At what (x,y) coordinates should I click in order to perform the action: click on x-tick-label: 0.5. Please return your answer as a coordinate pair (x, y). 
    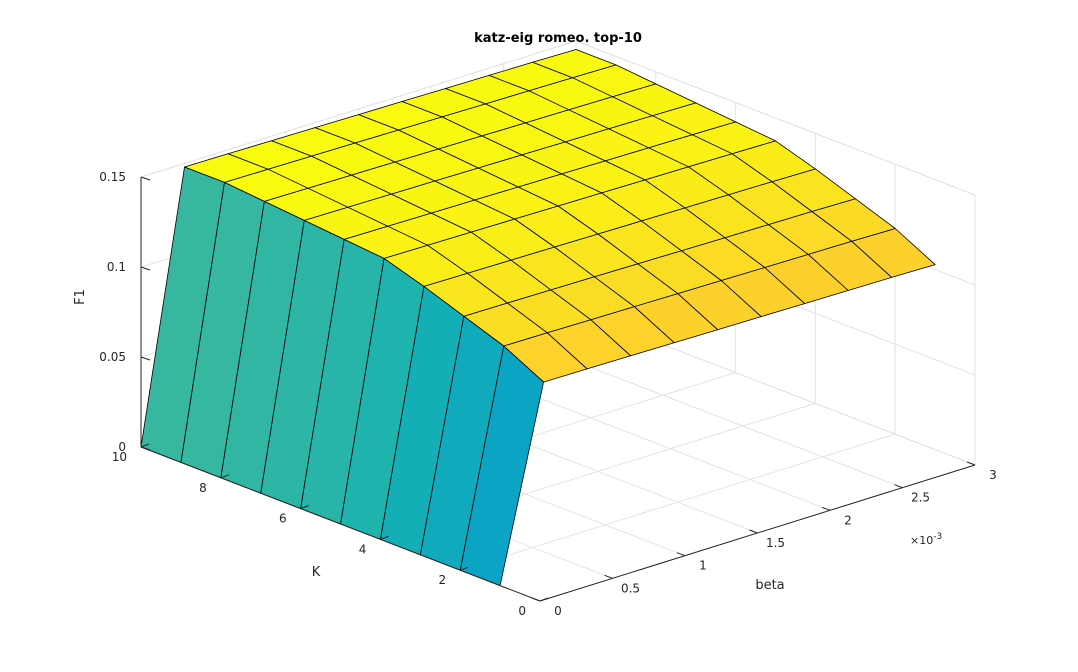
    Looking at the image, I should click on (630, 588).